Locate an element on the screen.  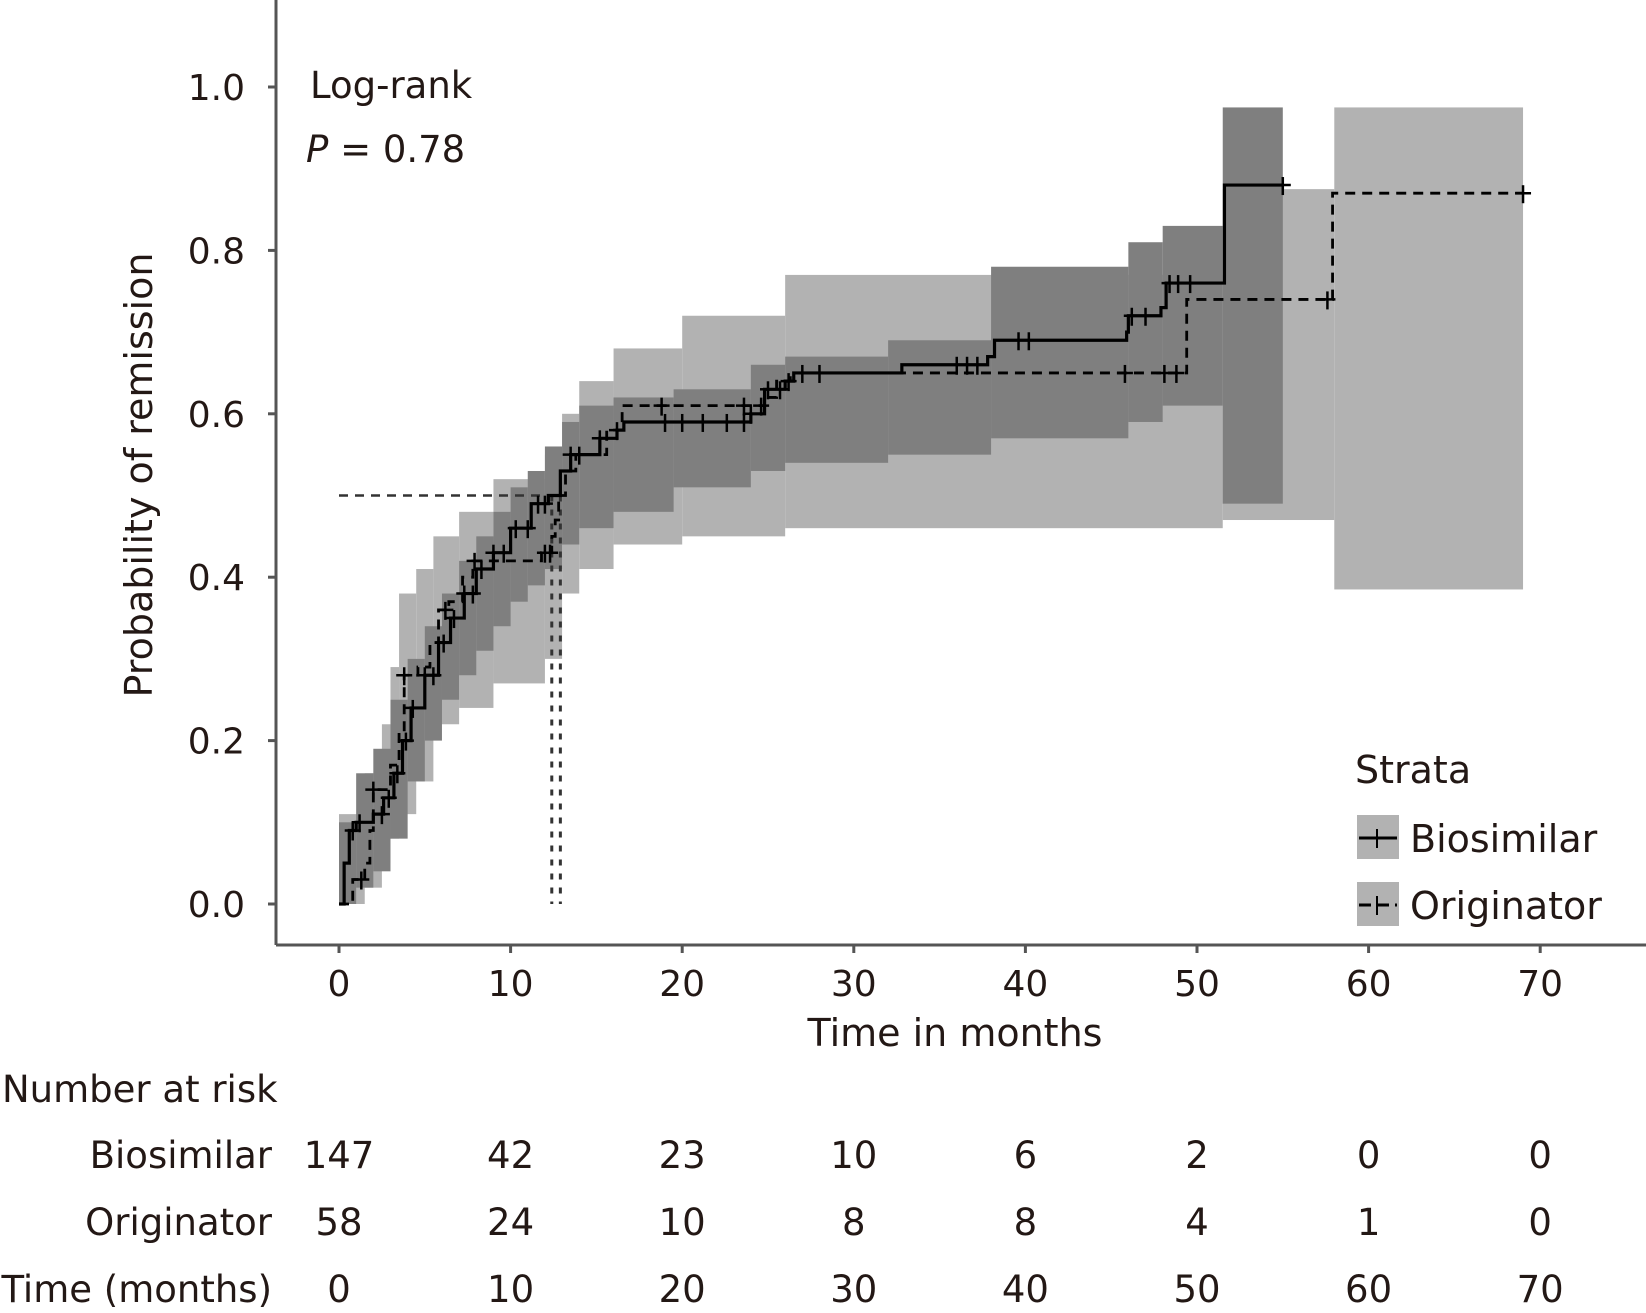
legend-title: Strata is located at coordinates (1413, 770).